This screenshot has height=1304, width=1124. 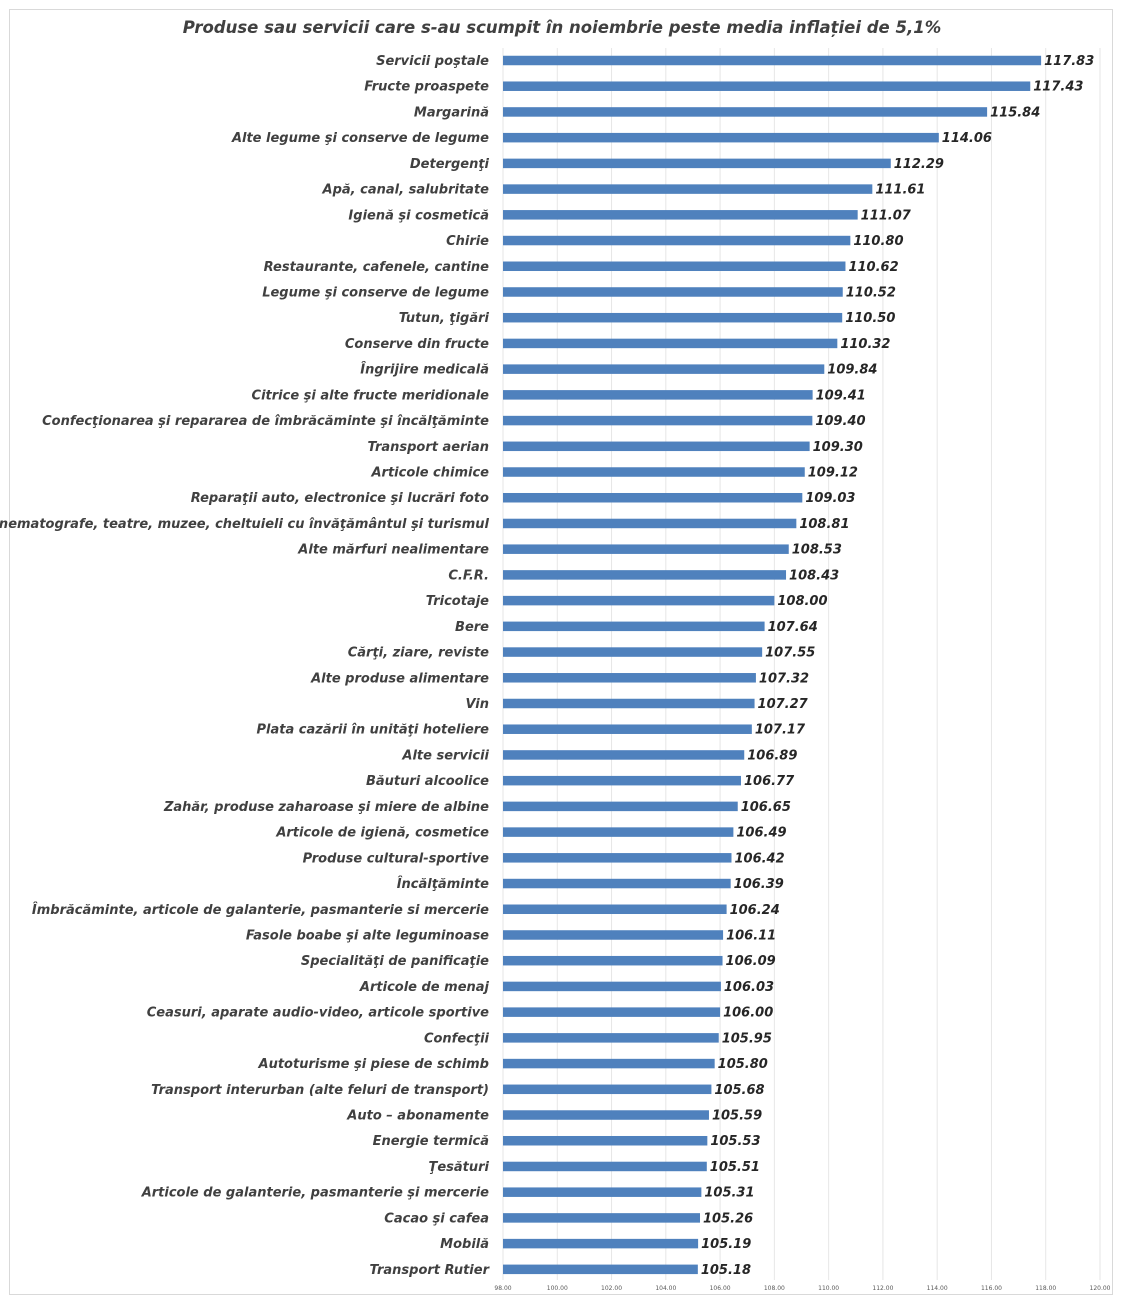 What do you see at coordinates (735, 1141) in the screenshot?
I see `value-label: 105.53` at bounding box center [735, 1141].